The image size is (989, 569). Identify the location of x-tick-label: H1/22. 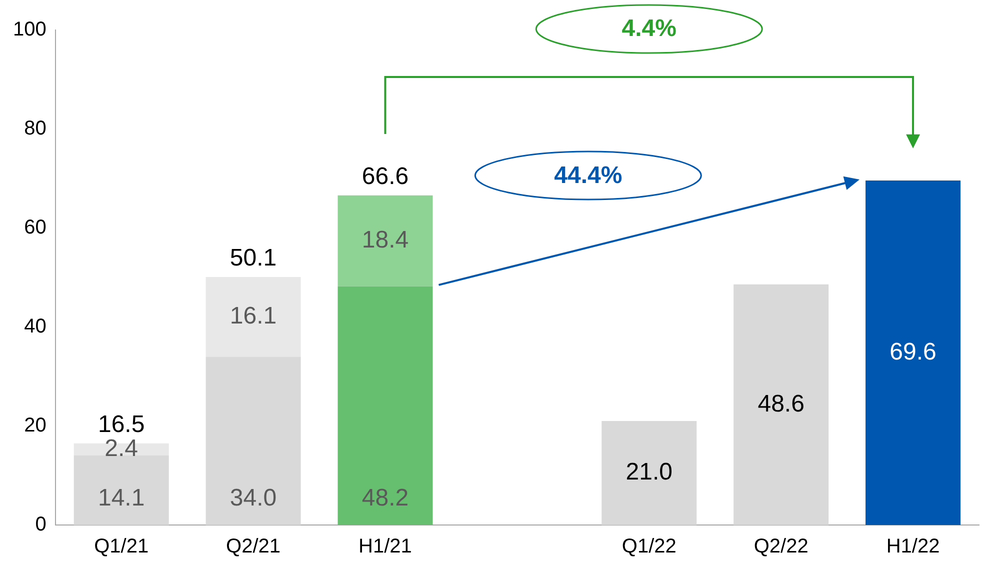
(913, 547).